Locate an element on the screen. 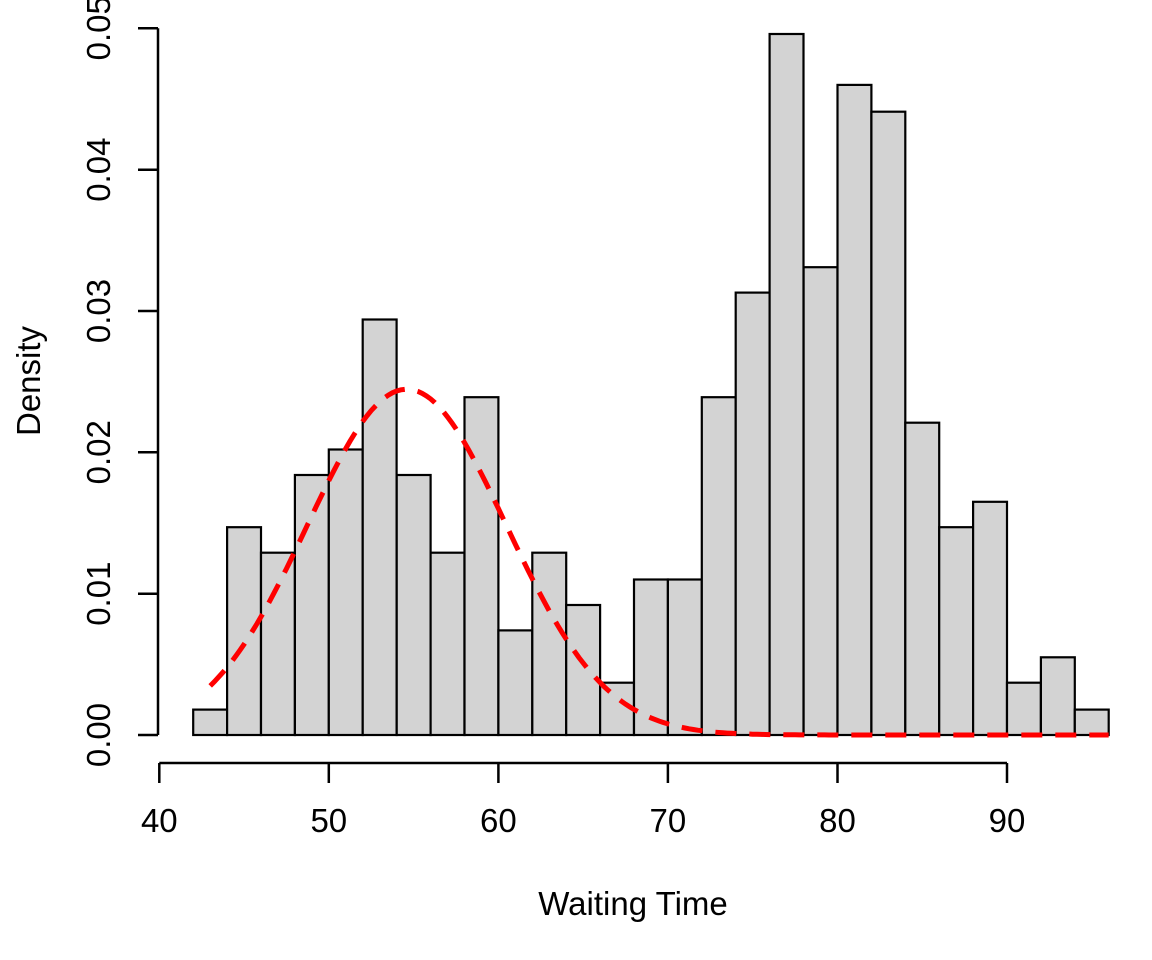  y-tick-label: 0.00 is located at coordinates (98, 735).